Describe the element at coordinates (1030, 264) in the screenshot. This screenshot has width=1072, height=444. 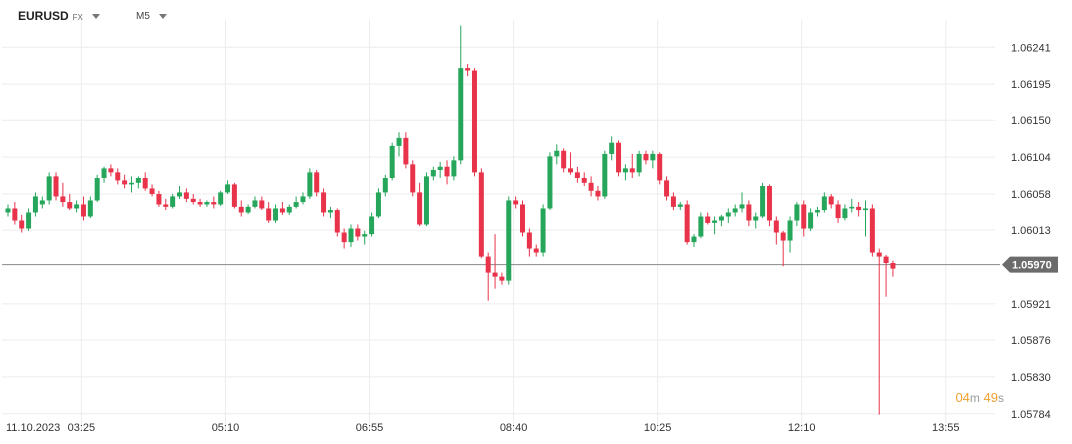
I see `price-tag-shape` at that location.